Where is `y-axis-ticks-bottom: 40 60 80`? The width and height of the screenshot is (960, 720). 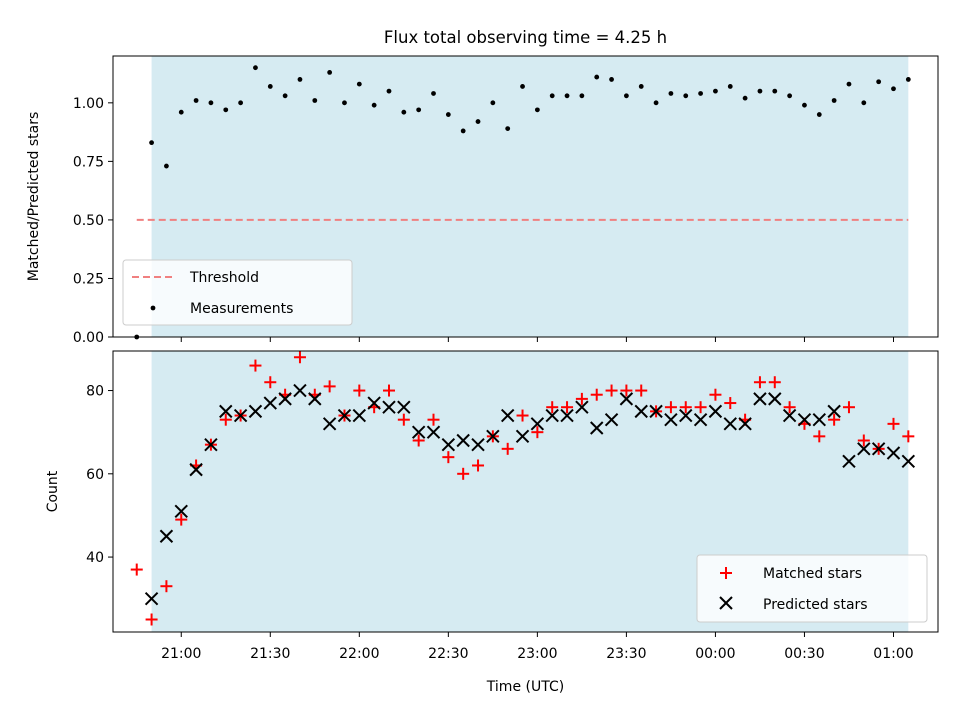 y-axis-ticks-bottom: 40 60 80 is located at coordinates (99, 475).